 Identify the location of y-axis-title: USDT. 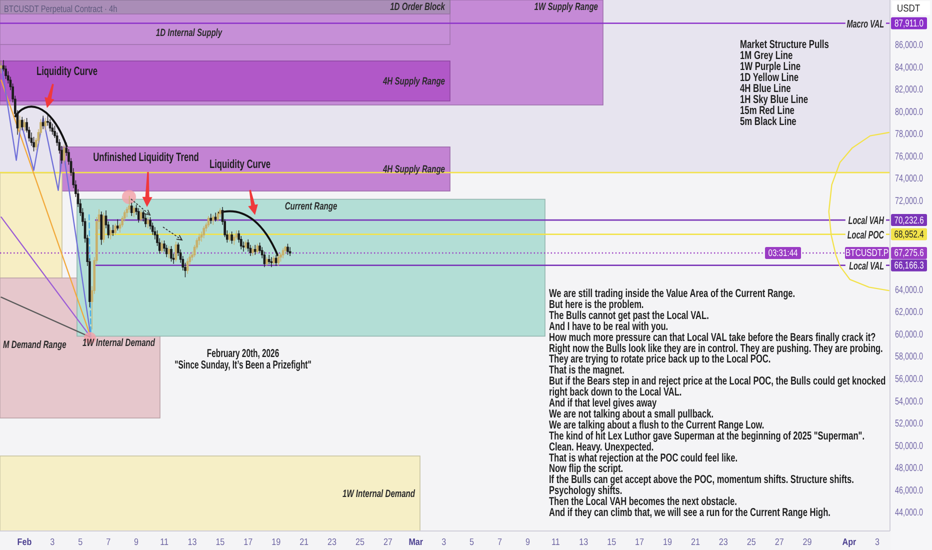
(908, 8).